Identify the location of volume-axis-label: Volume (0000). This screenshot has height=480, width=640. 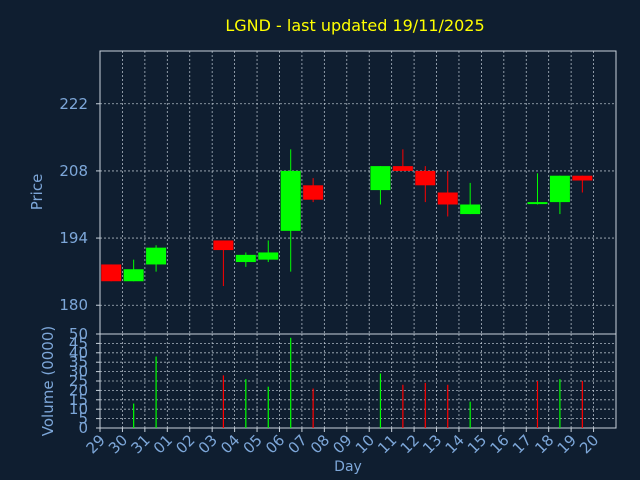
(48, 381).